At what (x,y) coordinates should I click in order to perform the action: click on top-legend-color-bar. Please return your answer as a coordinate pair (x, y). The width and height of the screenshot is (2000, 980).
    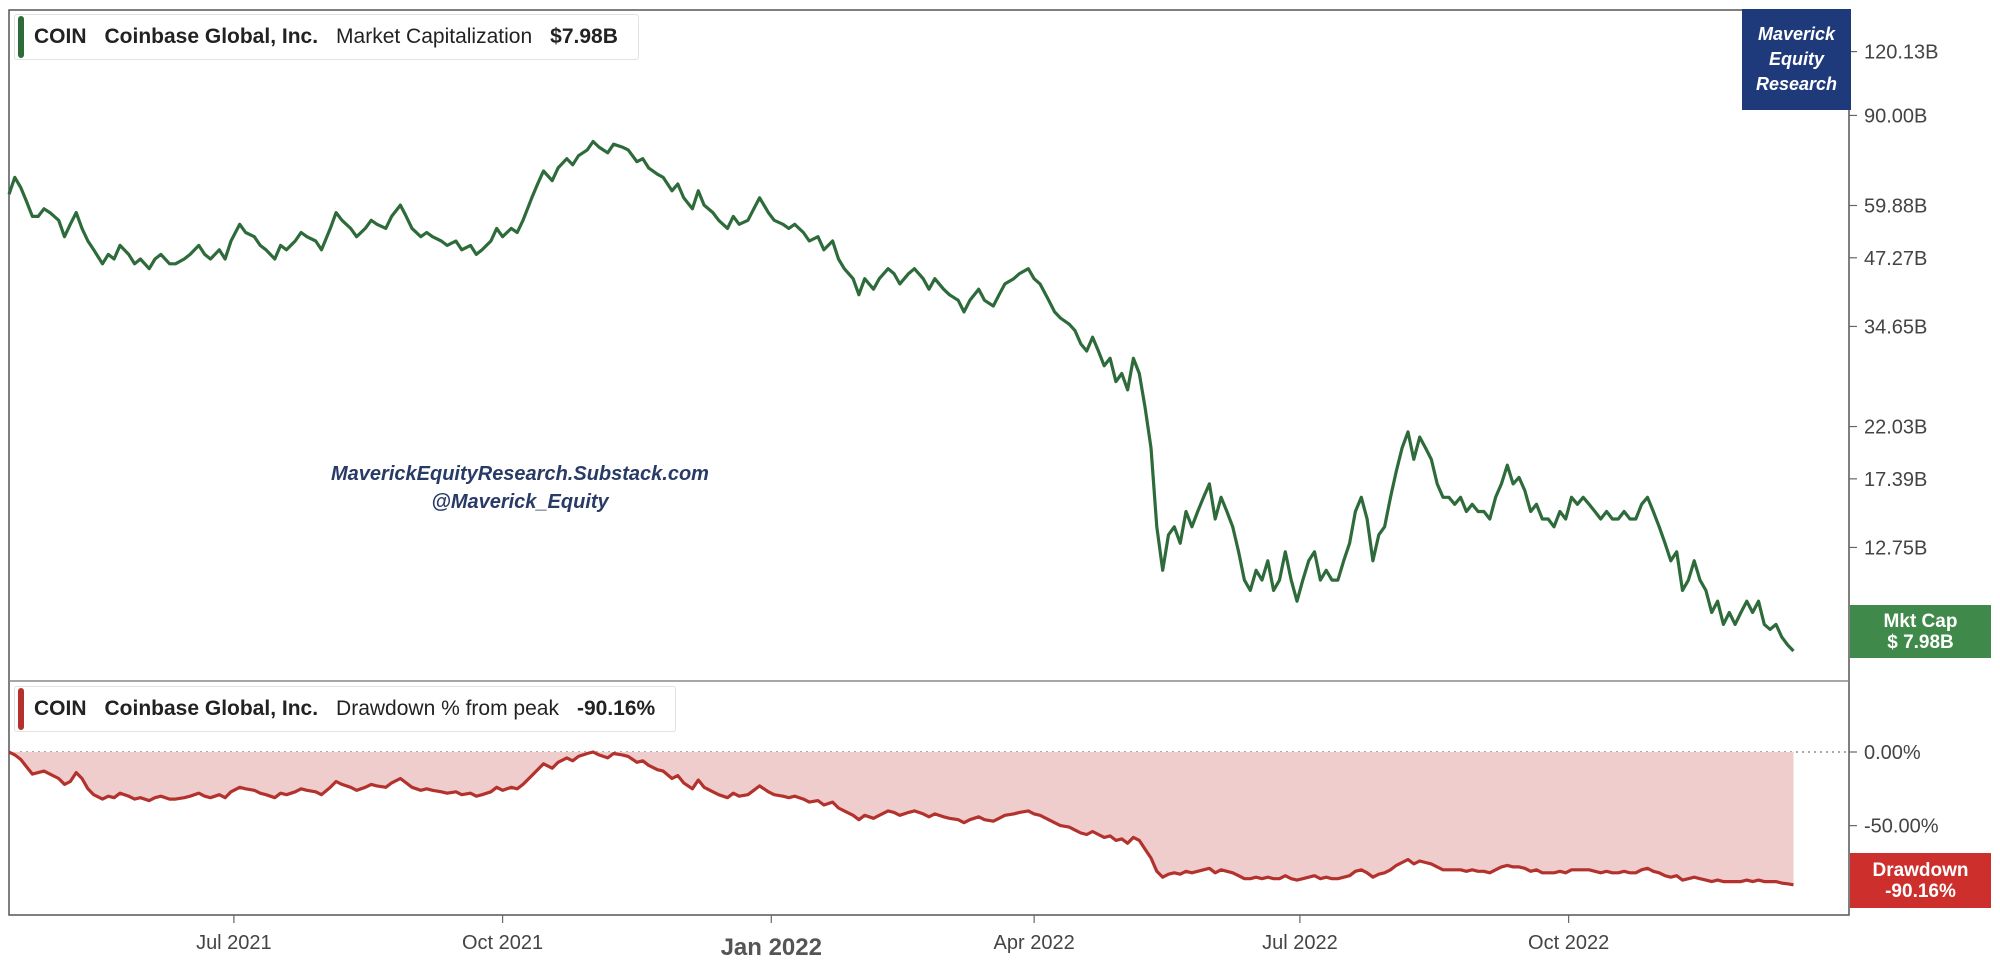
    Looking at the image, I should click on (21, 37).